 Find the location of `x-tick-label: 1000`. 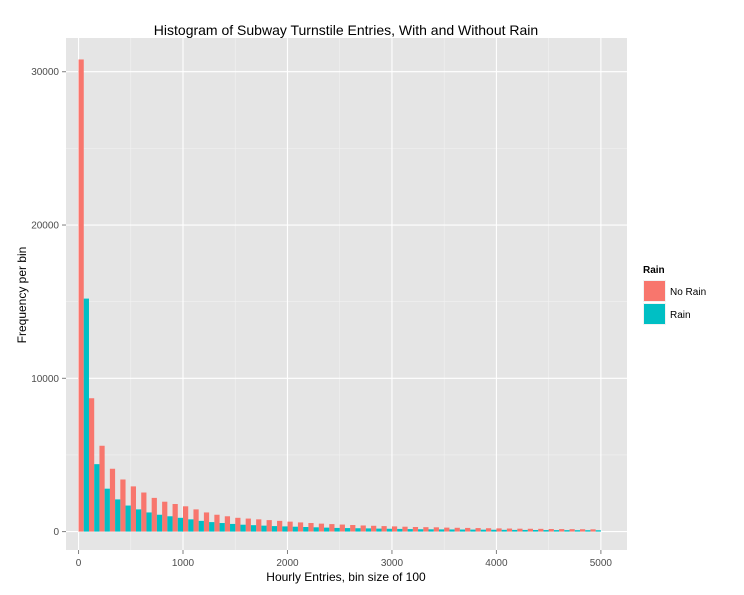

x-tick-label: 1000 is located at coordinates (183, 563).